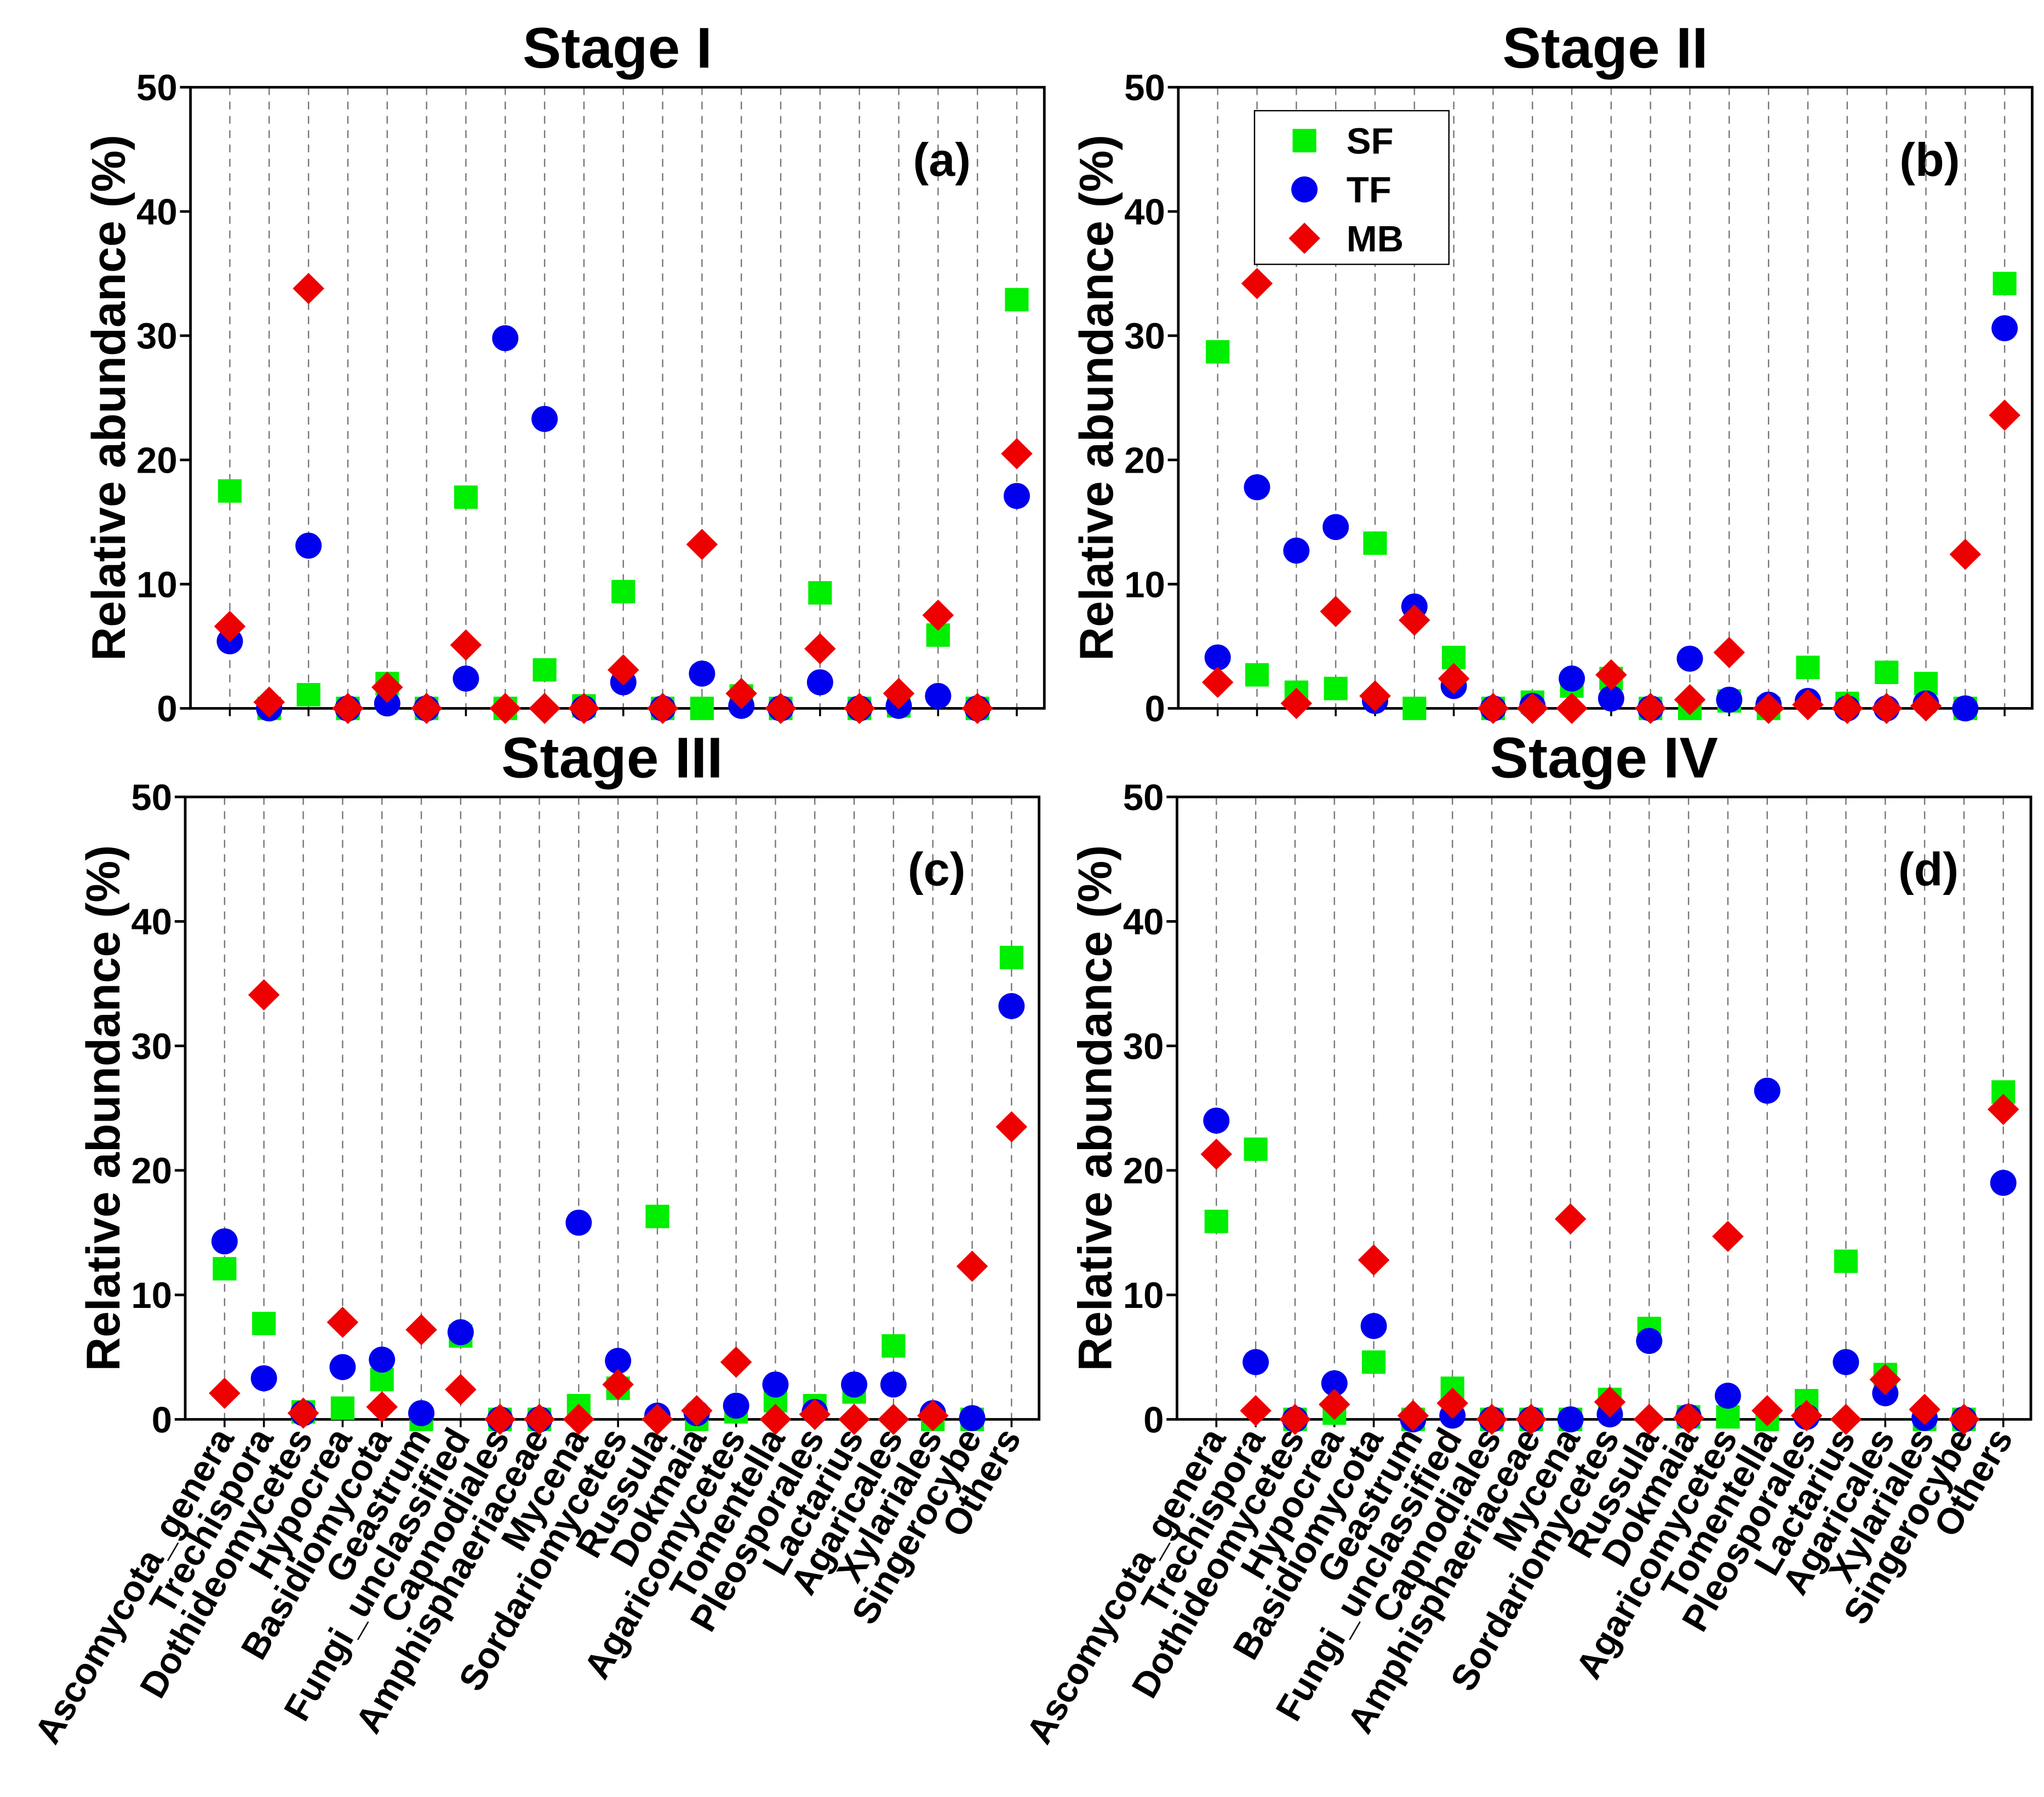 The height and width of the screenshot is (1797, 2044). I want to click on y-tick-label: 50, so click(1143, 797).